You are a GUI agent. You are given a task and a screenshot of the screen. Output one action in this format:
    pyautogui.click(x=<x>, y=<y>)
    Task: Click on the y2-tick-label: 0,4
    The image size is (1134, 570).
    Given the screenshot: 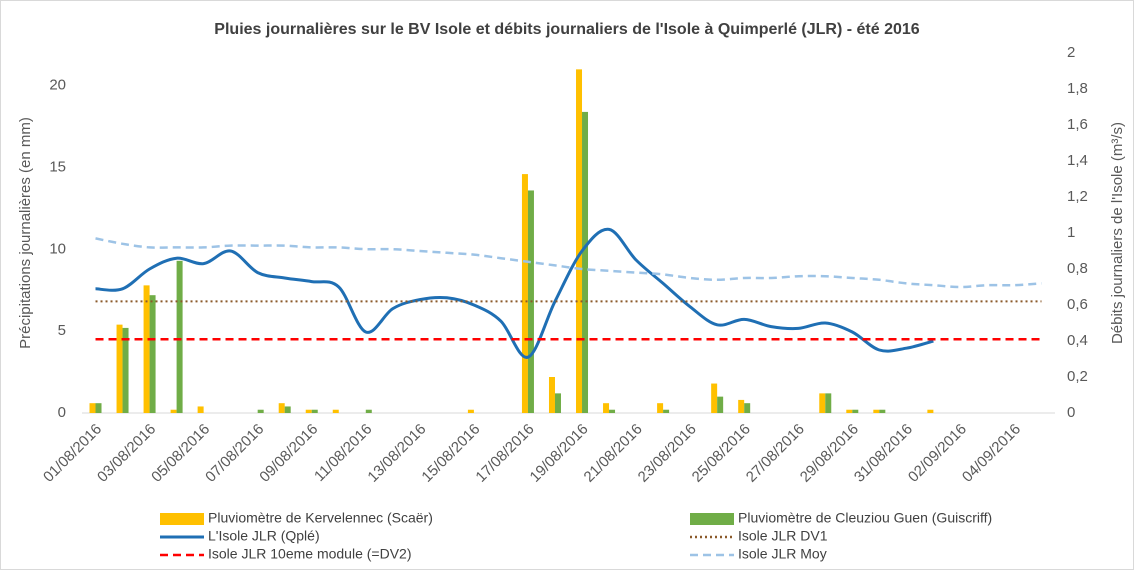 What is the action you would take?
    pyautogui.click(x=1077, y=340)
    